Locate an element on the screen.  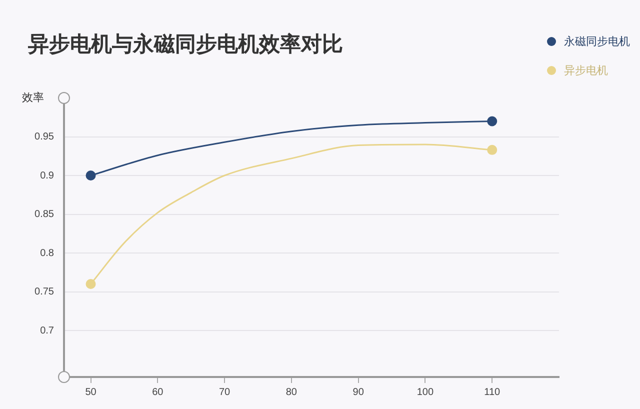
x-tick-label: 100 is located at coordinates (425, 392).